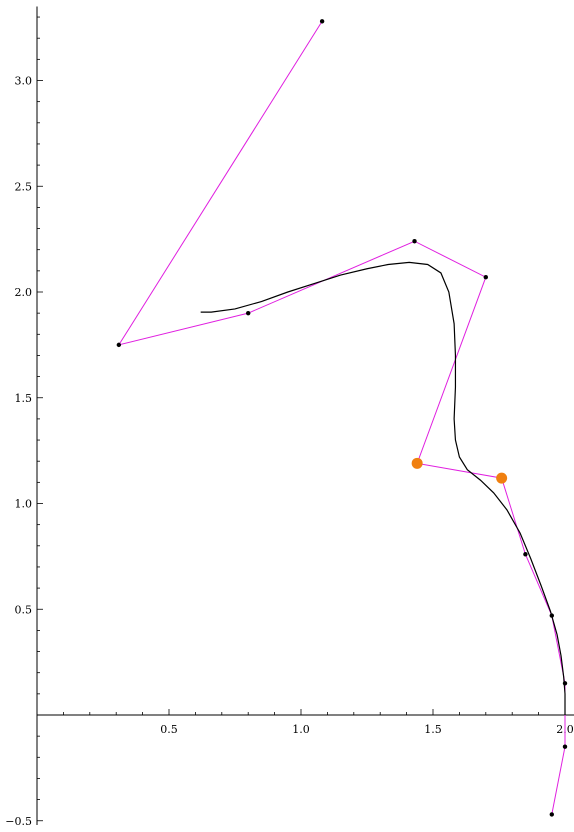 The image size is (574, 832). What do you see at coordinates (24, 186) in the screenshot?
I see `y-tick-label: 2.5` at bounding box center [24, 186].